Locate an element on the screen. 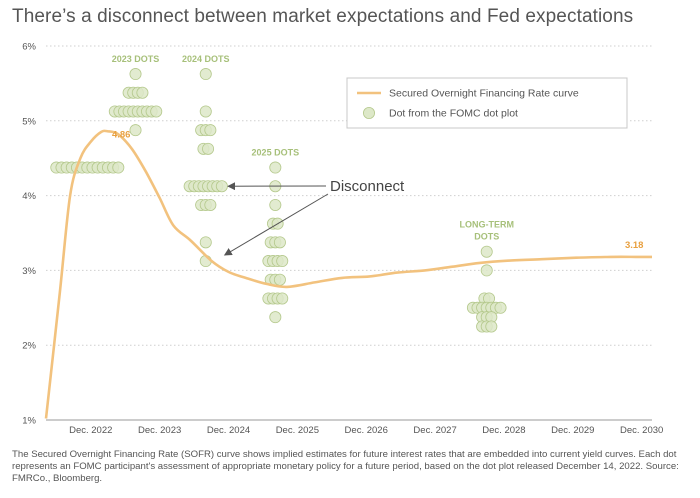  legend-dot-swatch is located at coordinates (368, 113).